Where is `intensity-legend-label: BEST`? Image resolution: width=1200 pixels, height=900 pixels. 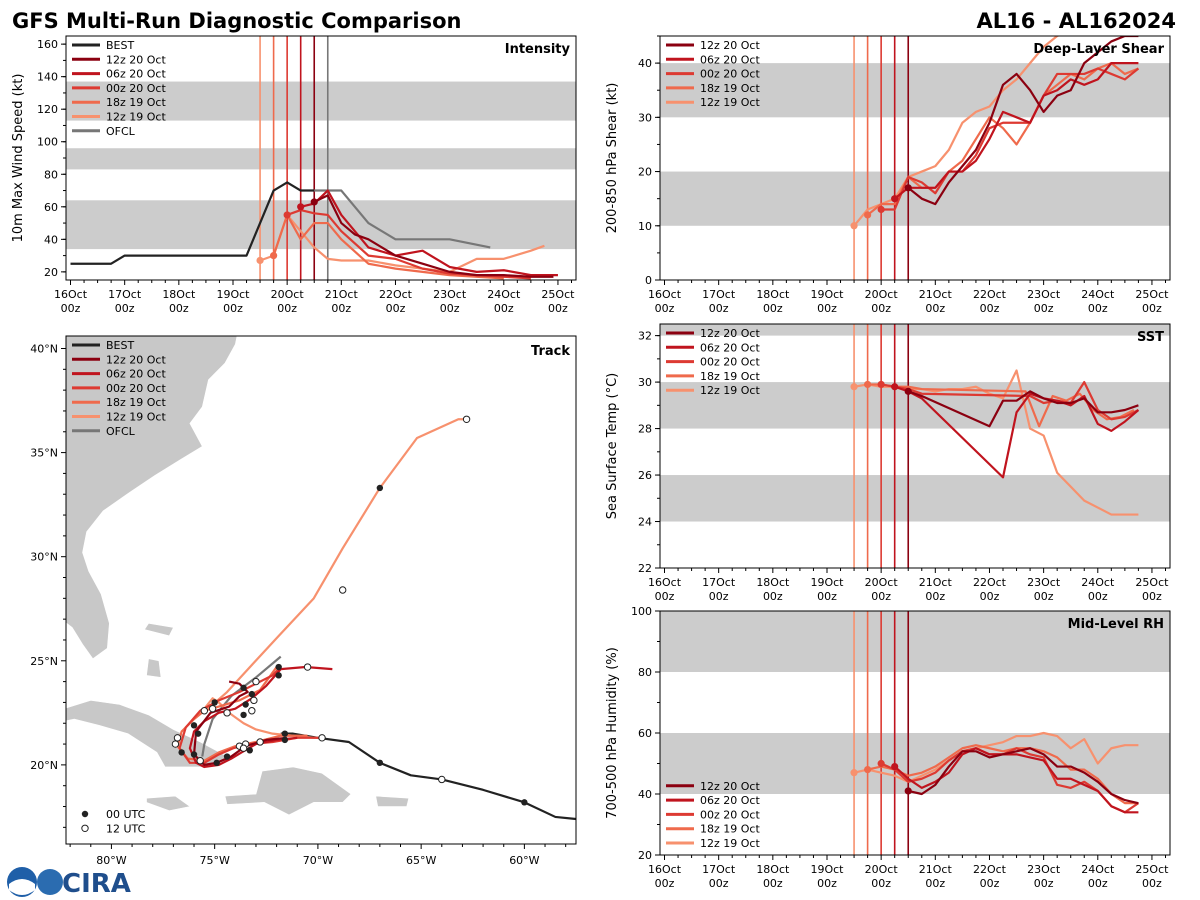 intensity-legend-label: BEST is located at coordinates (120, 45).